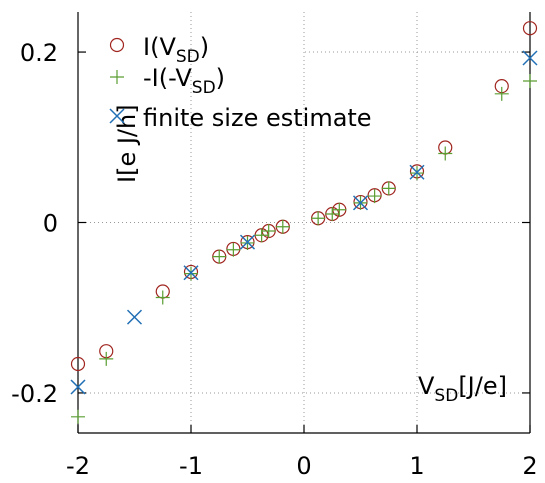 The width and height of the screenshot is (545, 483). What do you see at coordinates (39, 53) in the screenshot?
I see `y-tick-label: 0.2` at bounding box center [39, 53].